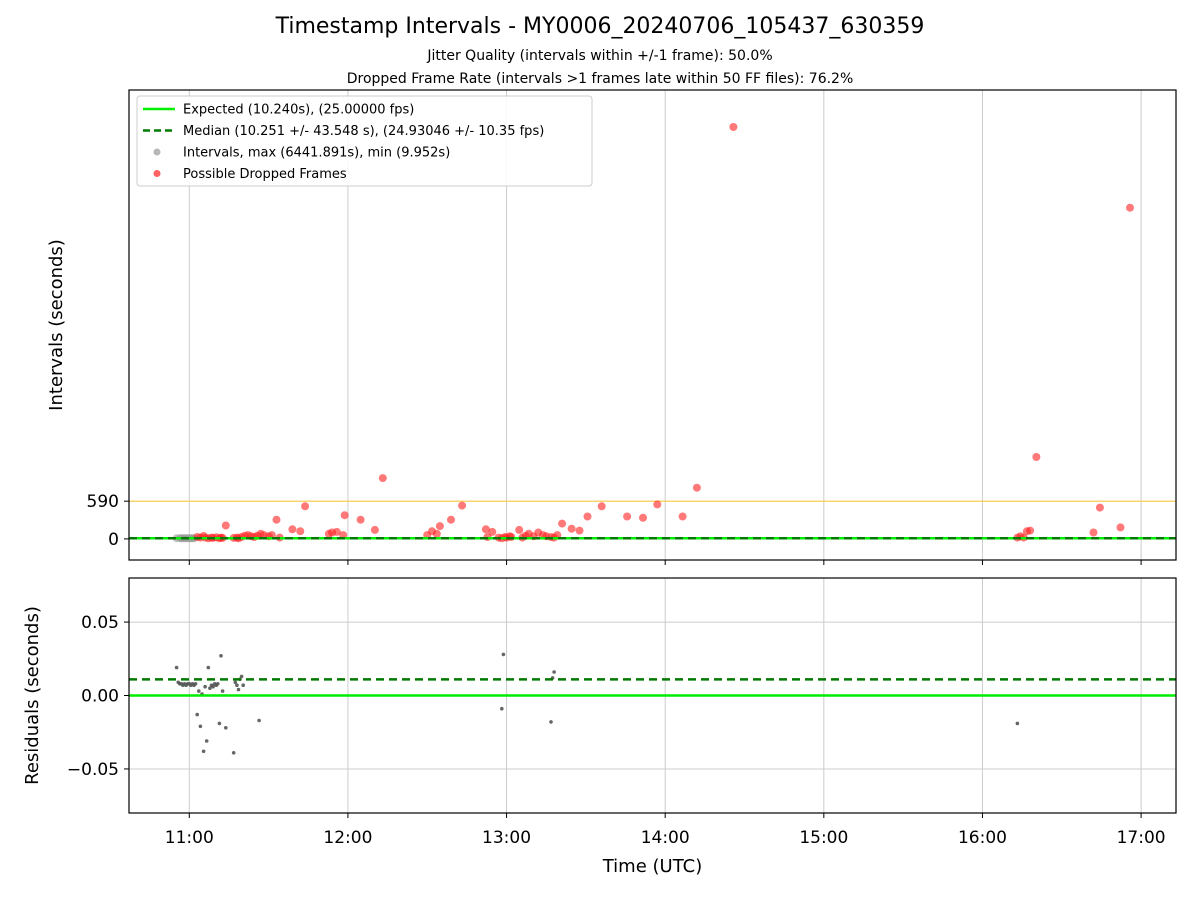  I want to click on x-tick-label: 13:00, so click(506, 838).